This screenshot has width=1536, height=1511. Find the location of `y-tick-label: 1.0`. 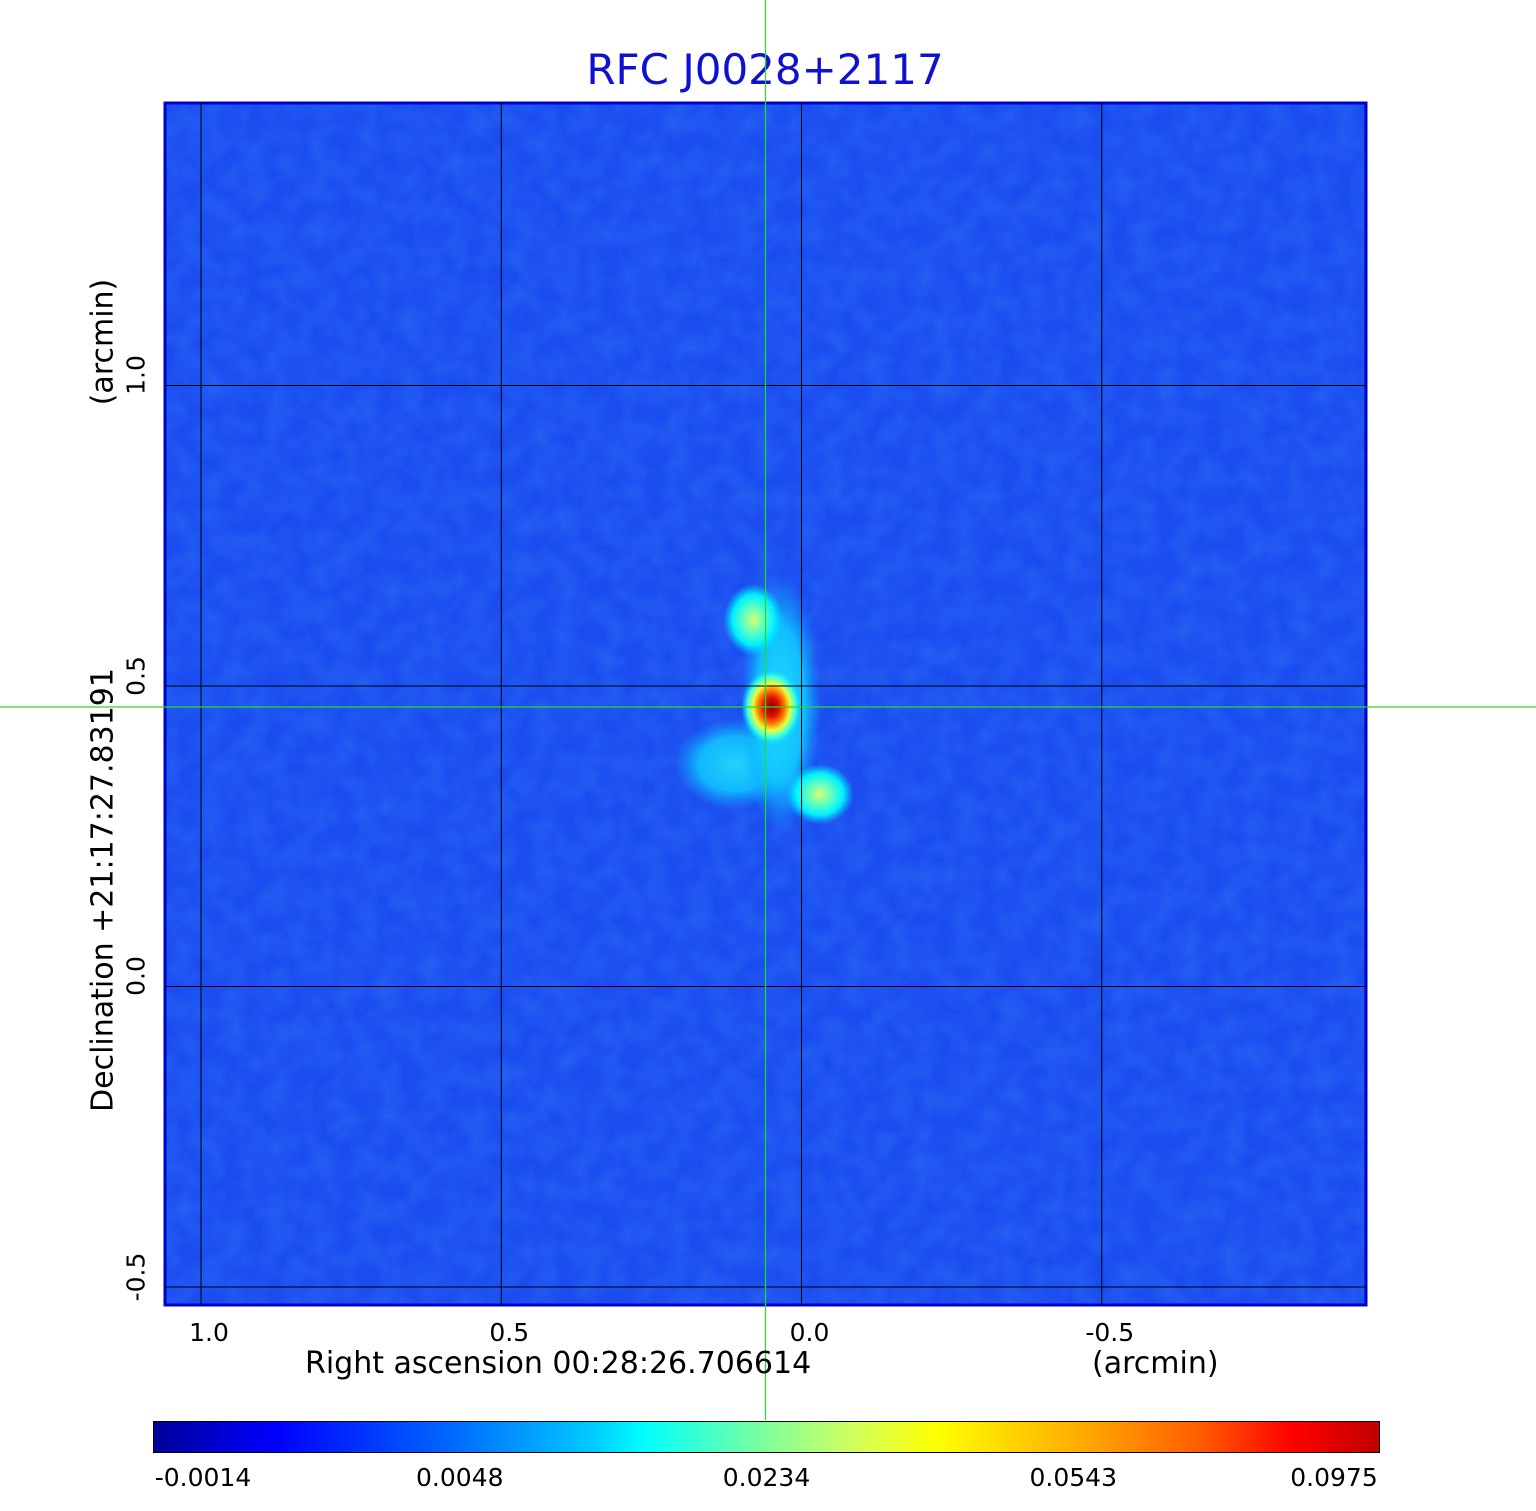

y-tick-label: 1.0 is located at coordinates (136, 375).